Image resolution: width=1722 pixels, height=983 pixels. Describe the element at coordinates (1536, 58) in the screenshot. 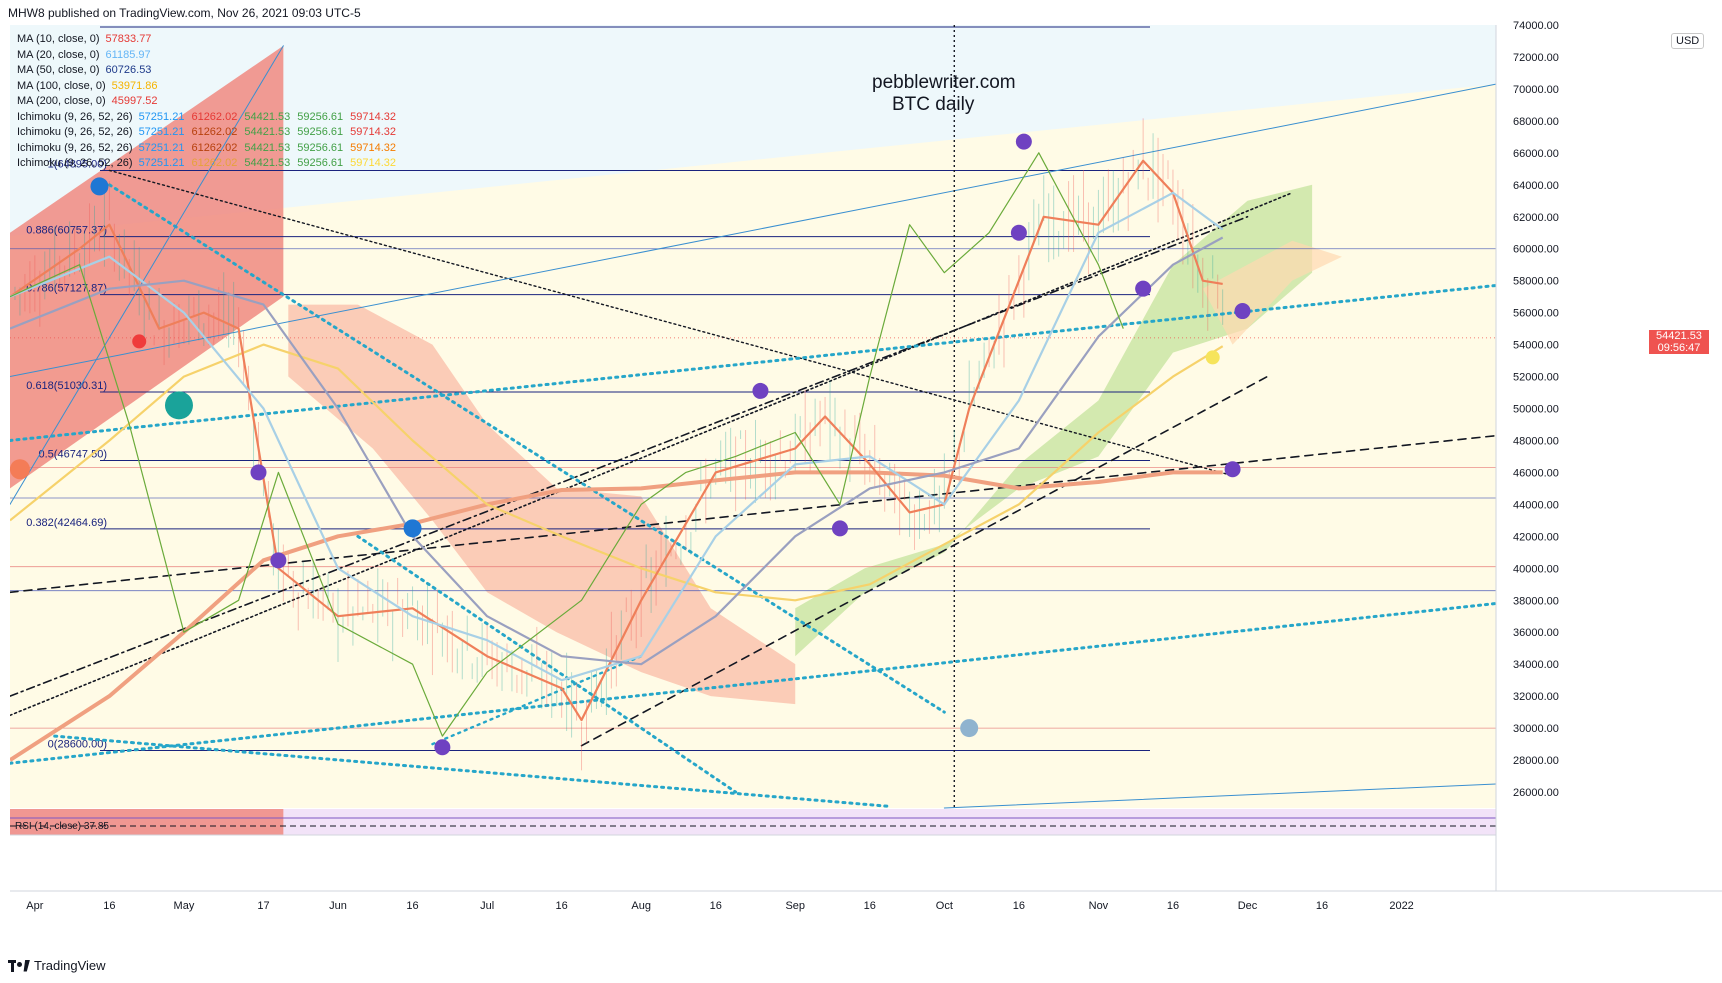

I see `y-tick-label: 72000.00` at that location.